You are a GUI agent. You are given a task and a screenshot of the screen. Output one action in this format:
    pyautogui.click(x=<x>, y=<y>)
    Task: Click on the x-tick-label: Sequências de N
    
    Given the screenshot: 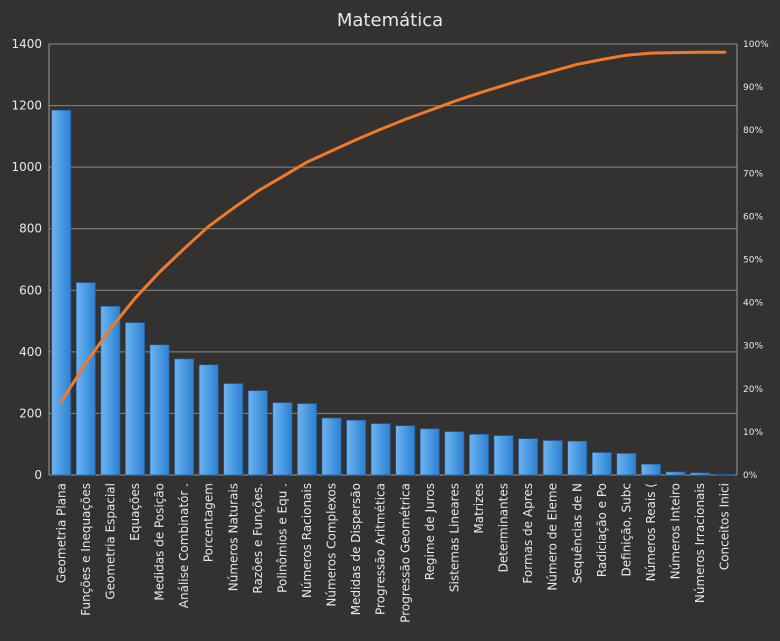 What is the action you would take?
    pyautogui.click(x=577, y=533)
    